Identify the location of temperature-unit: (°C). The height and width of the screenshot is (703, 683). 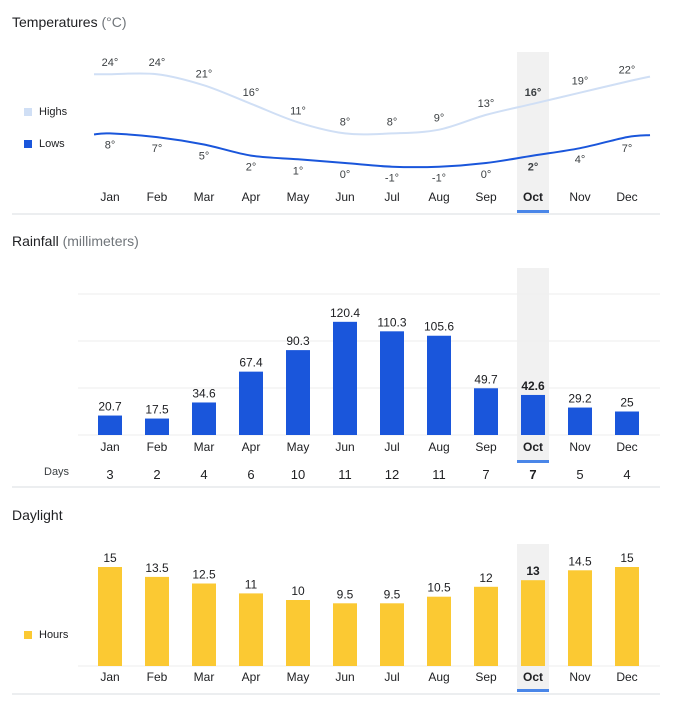
(114, 22).